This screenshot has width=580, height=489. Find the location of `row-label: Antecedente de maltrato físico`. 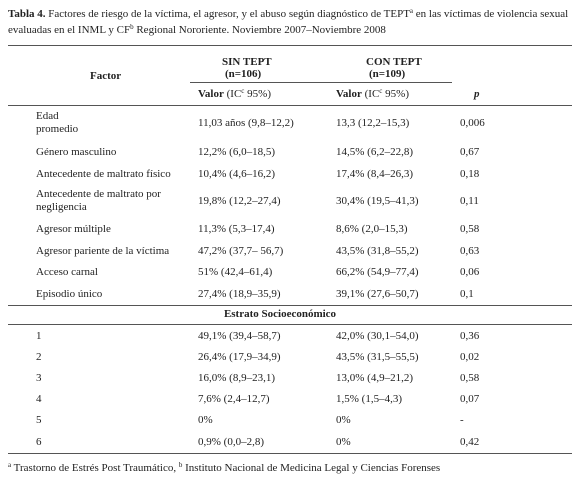

row-label: Antecedente de maltrato físico is located at coordinates (103, 173).